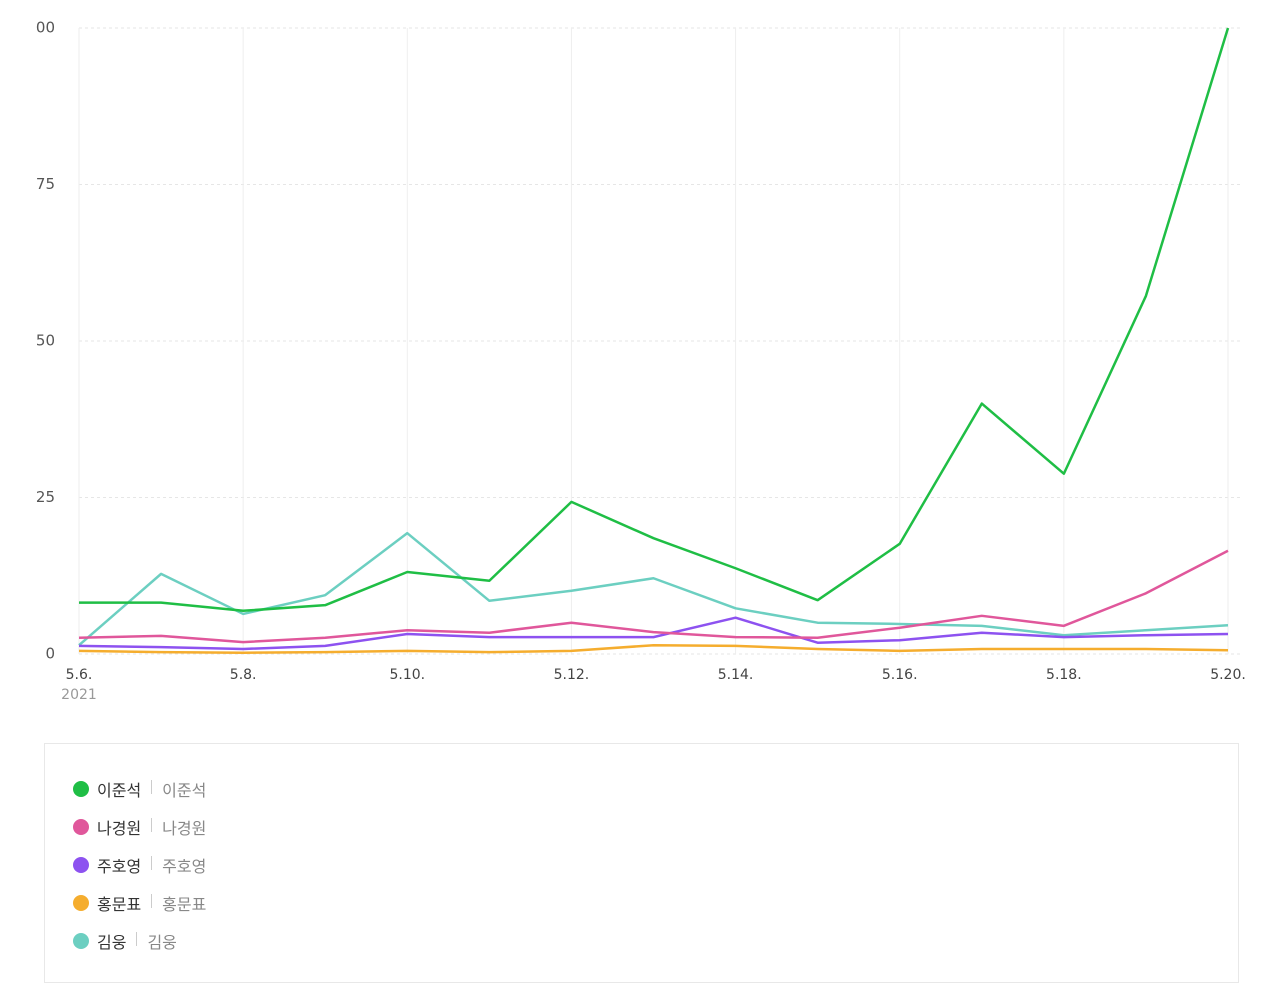 The height and width of the screenshot is (983, 1280). What do you see at coordinates (641, 789) in the screenshot?
I see `legend-item: 이준석 이준석` at bounding box center [641, 789].